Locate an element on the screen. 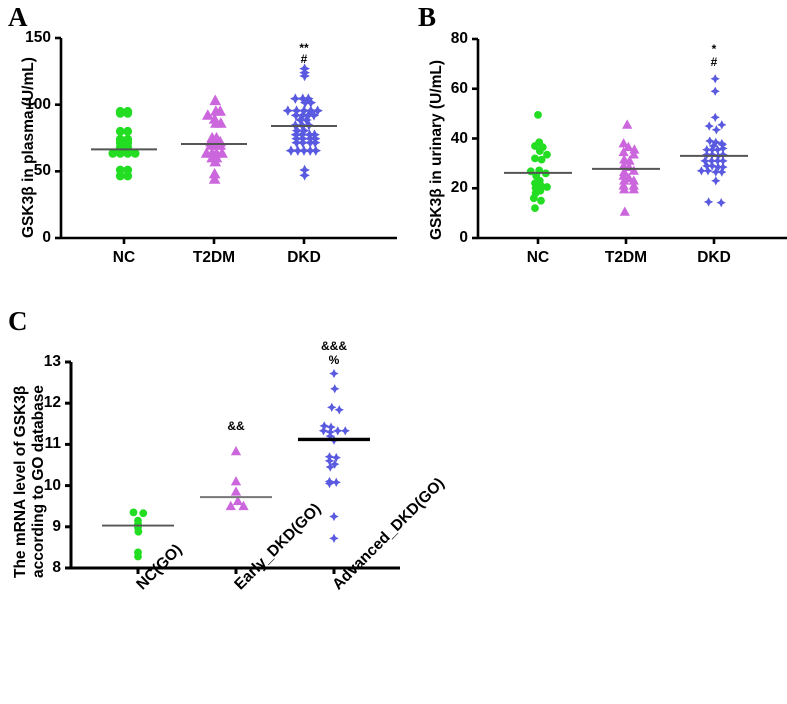 The width and height of the screenshot is (787, 704). panel-c-plot is located at coordinates (232, 467).